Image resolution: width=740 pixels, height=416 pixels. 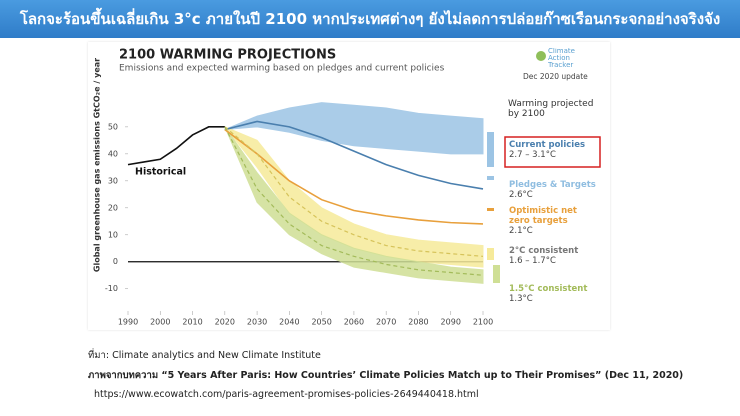 What do you see at coordinates (544, 251) in the screenshot?
I see `legend-name: 2°C consistent` at bounding box center [544, 251].